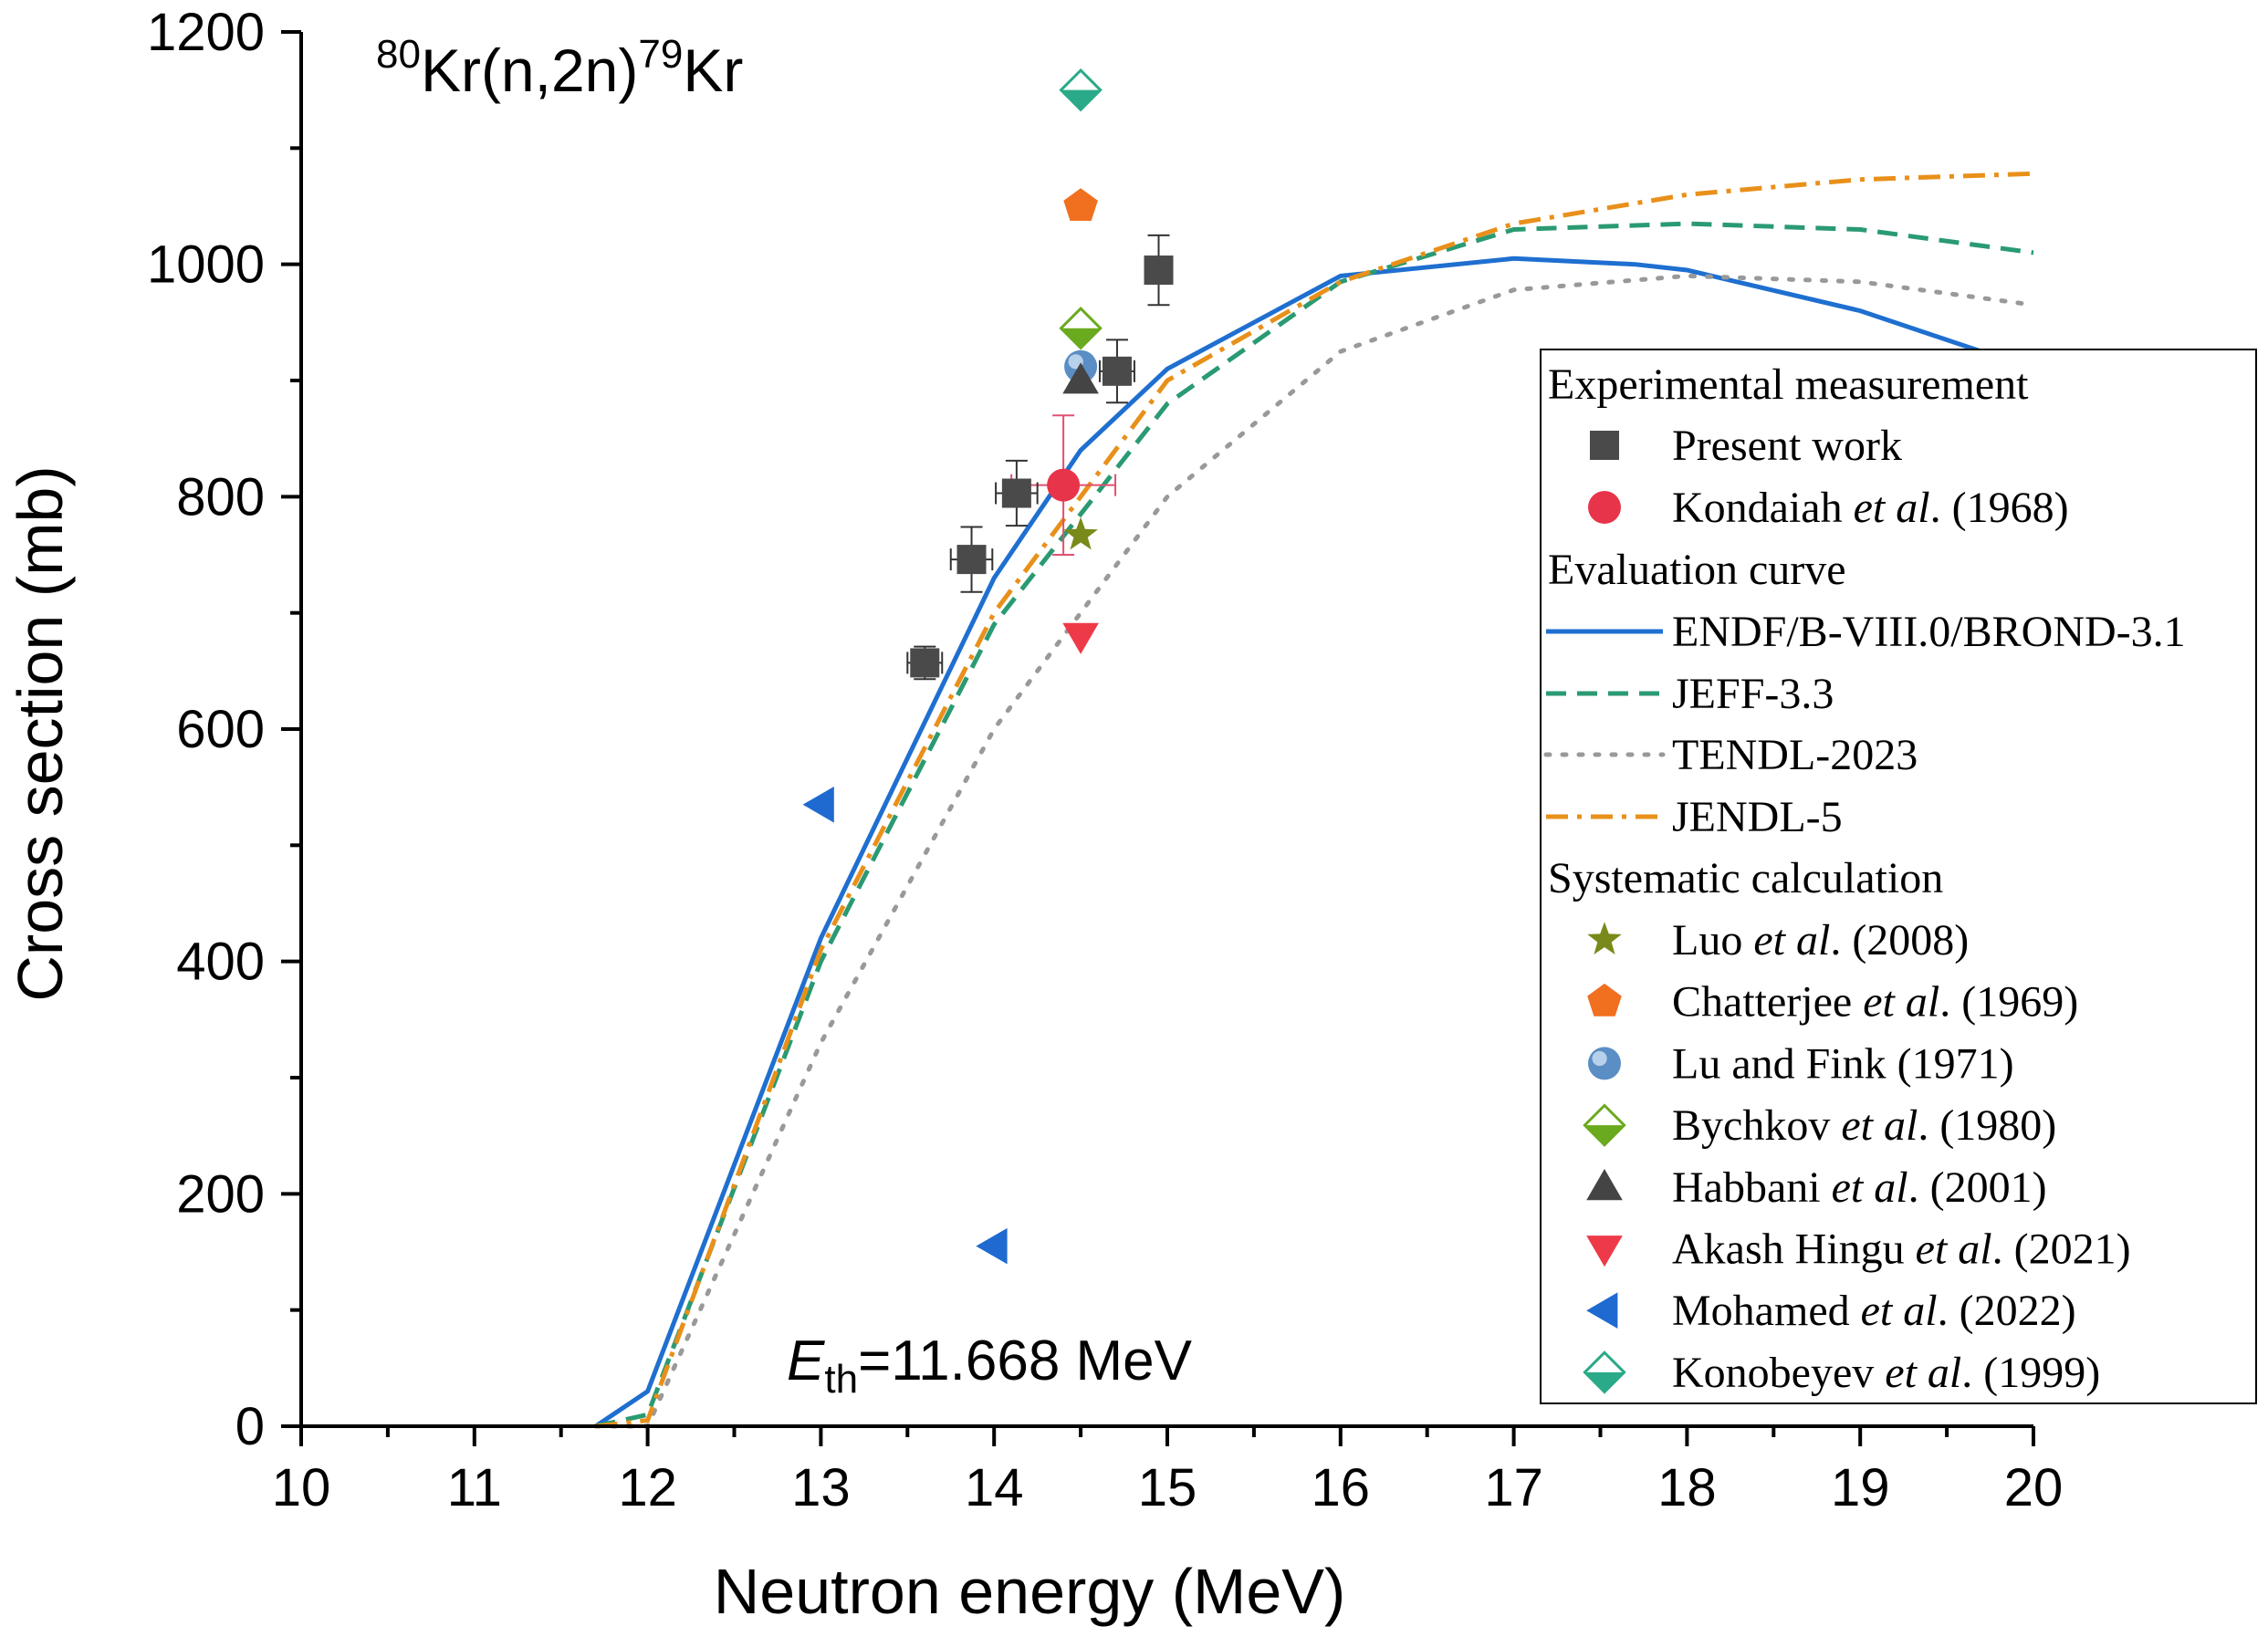 The width and height of the screenshot is (2268, 1637). Describe the element at coordinates (301, 1487) in the screenshot. I see `x-tick-label: 10` at that location.